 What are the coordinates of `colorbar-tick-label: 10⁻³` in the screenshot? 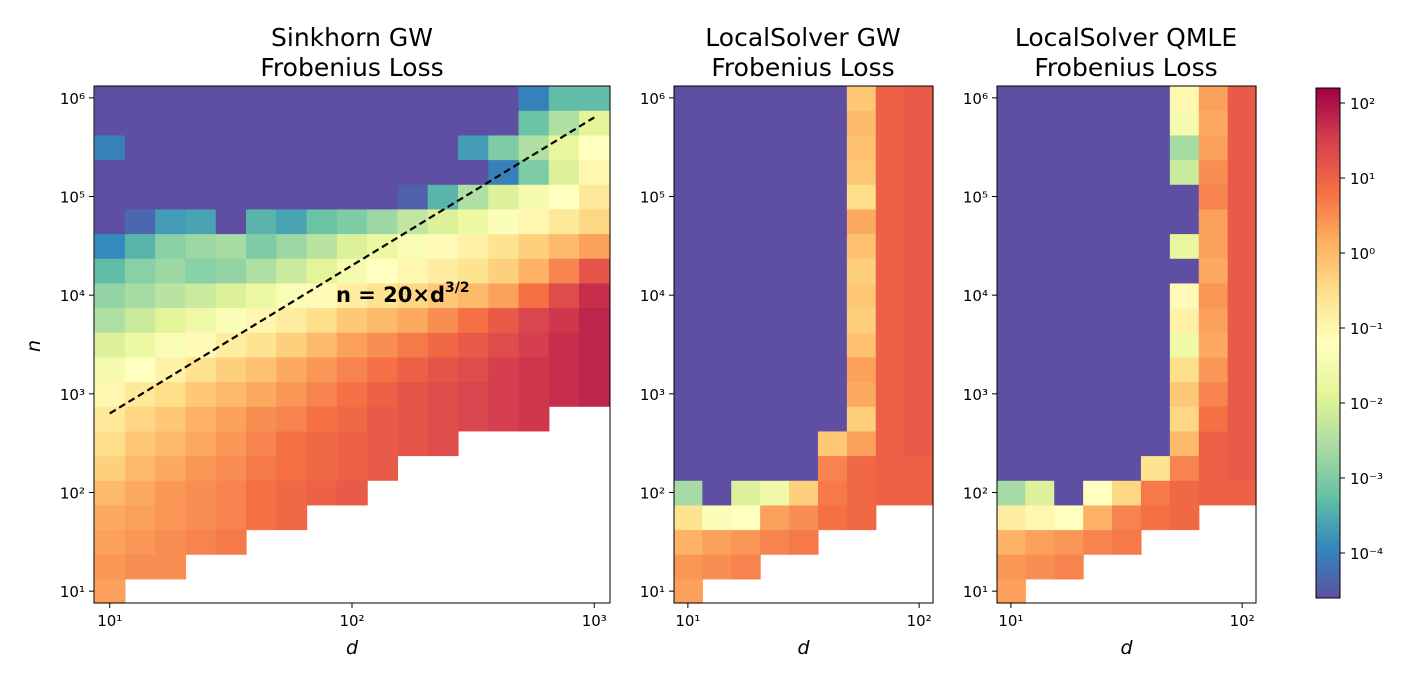 It's located at (1366, 479).